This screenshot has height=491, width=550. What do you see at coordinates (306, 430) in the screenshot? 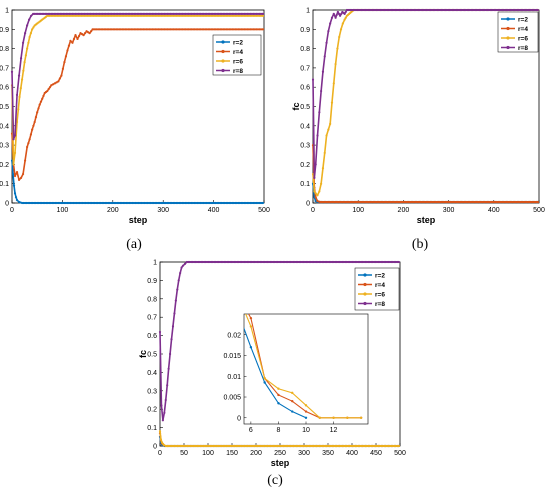
I see `inset-x-tick-label: 10` at bounding box center [306, 430].